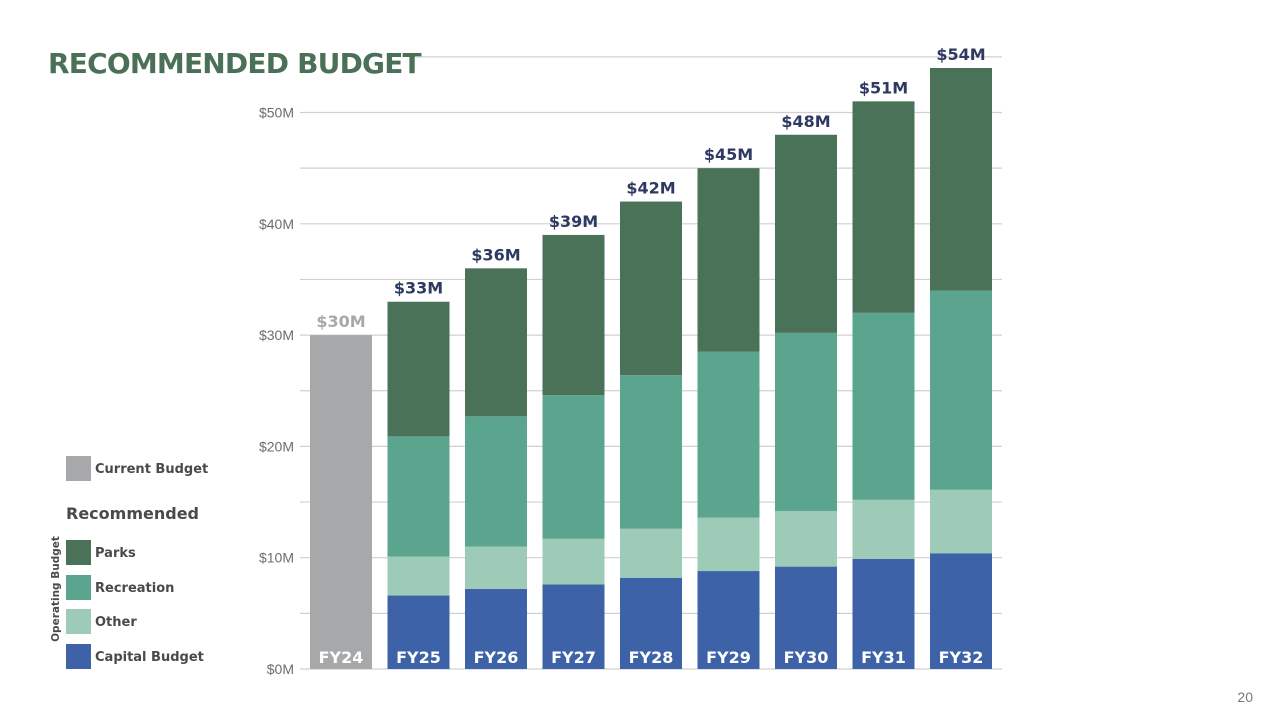 The image size is (1280, 720). What do you see at coordinates (496, 657) in the screenshot?
I see `x-category-label: FY26` at bounding box center [496, 657].